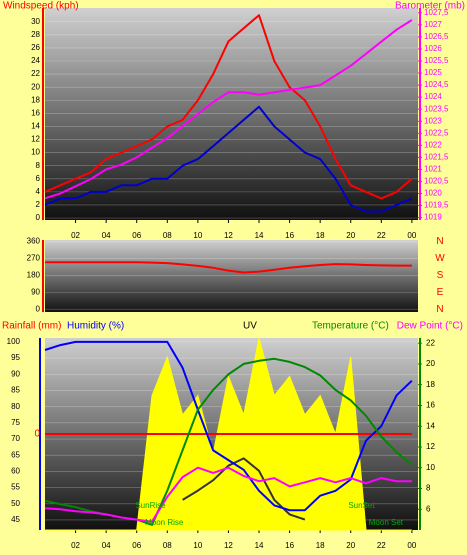 The width and height of the screenshot is (467, 555). What do you see at coordinates (386, 522) in the screenshot?
I see `annotation: Moon Set` at bounding box center [386, 522].